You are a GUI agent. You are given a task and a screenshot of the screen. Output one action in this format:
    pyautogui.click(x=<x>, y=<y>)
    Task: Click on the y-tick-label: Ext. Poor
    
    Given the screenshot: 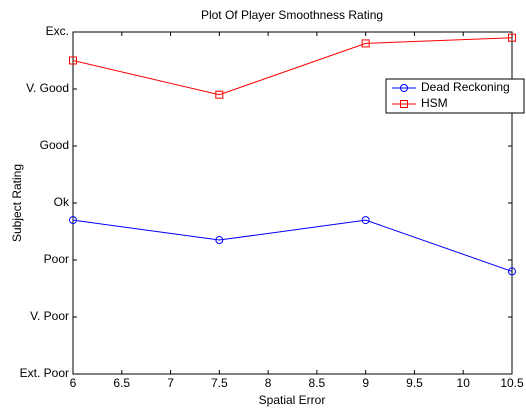 What is the action you would take?
    pyautogui.click(x=44, y=373)
    